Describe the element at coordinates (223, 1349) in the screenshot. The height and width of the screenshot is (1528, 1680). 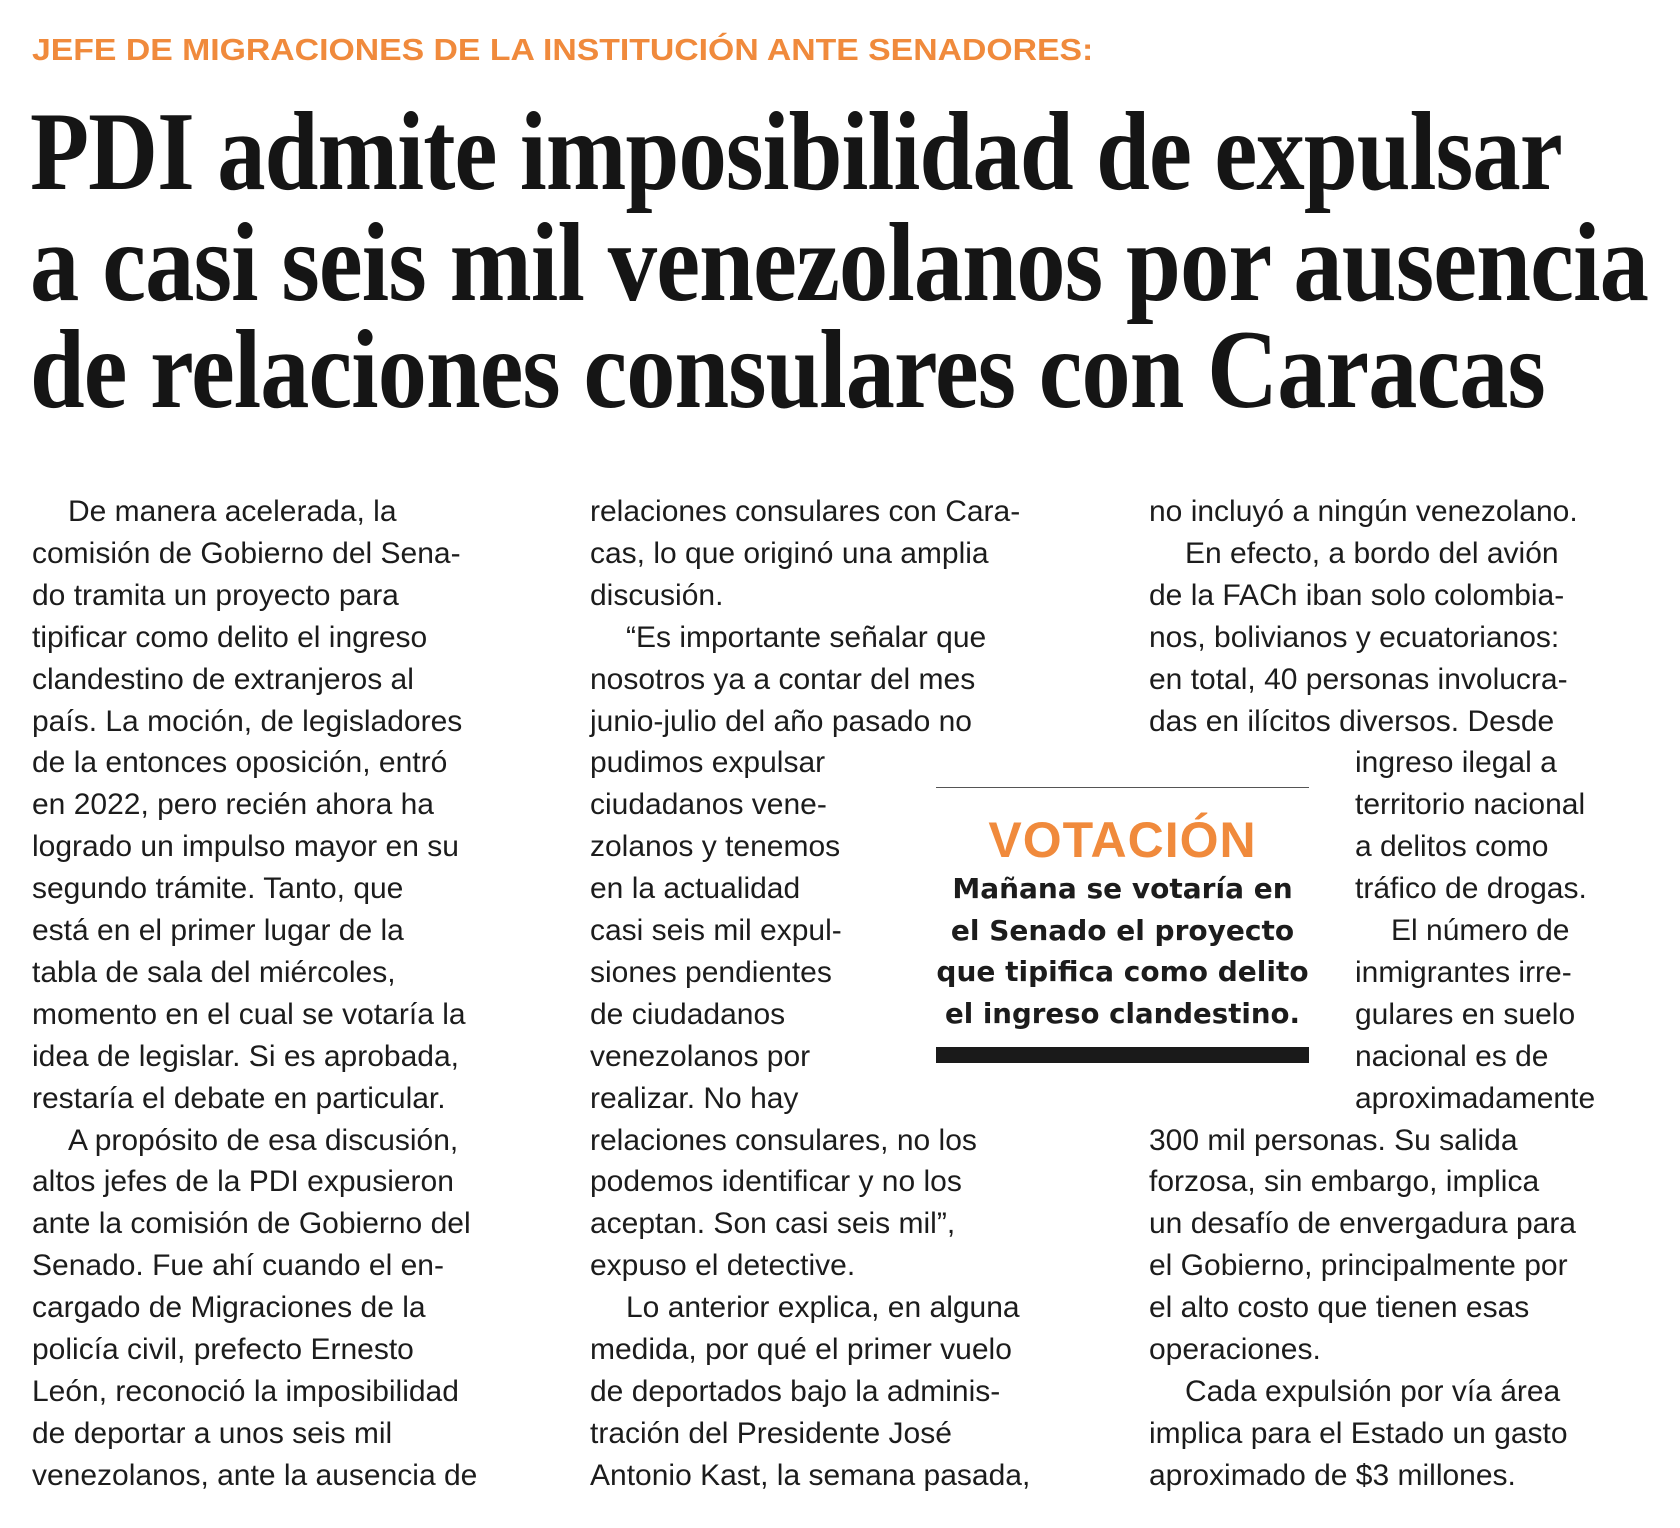
I see `article-line: policía civil, prefecto Ernesto` at that location.